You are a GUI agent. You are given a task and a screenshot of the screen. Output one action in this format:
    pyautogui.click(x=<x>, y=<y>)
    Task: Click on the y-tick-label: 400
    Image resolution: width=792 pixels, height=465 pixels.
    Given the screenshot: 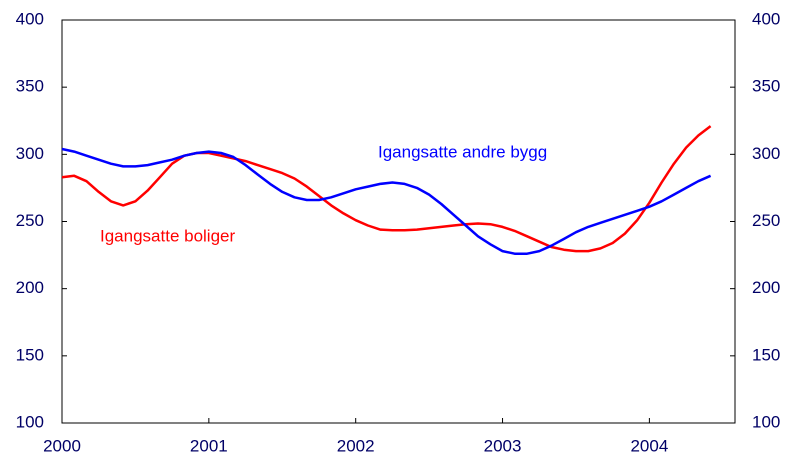 What is the action you would take?
    pyautogui.click(x=30, y=18)
    